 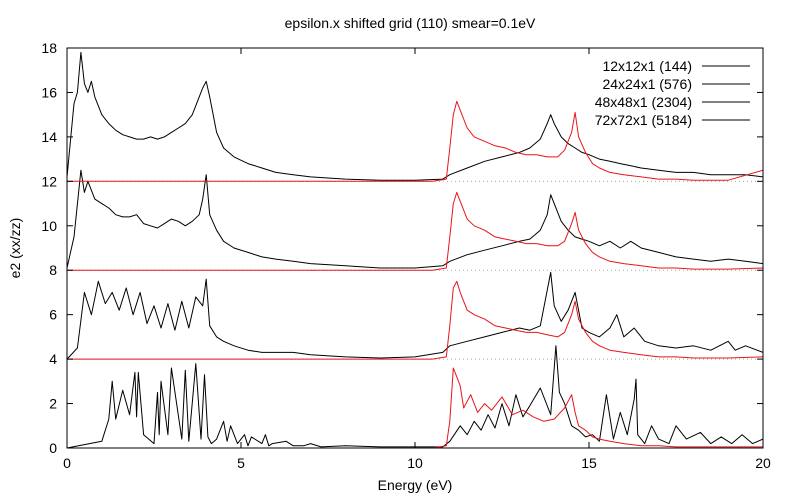 What do you see at coordinates (49, 48) in the screenshot?
I see `y-tick-label: 18` at bounding box center [49, 48].